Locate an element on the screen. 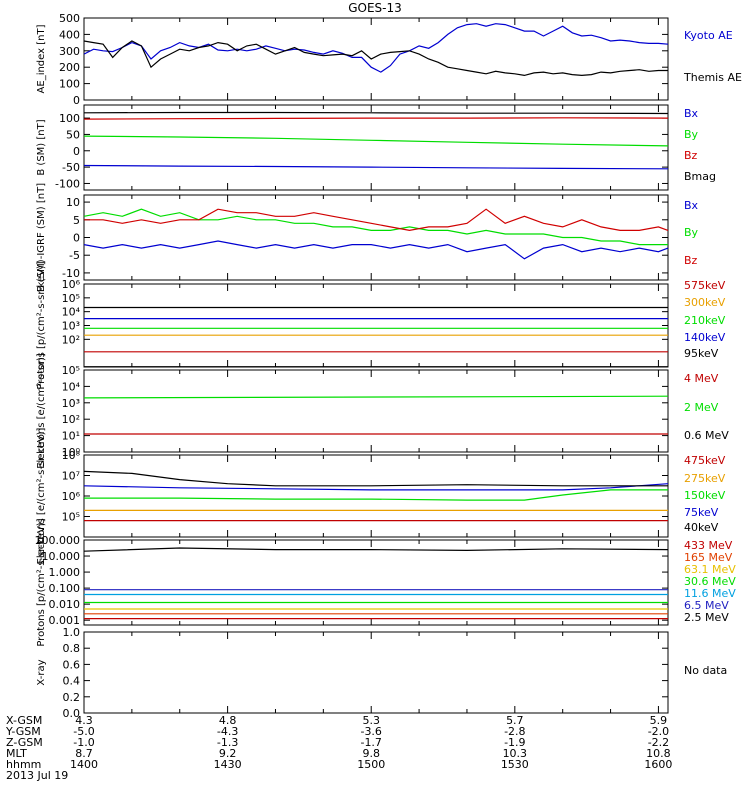 The image size is (750, 800). x-column-value: 4.3 is located at coordinates (84, 720).